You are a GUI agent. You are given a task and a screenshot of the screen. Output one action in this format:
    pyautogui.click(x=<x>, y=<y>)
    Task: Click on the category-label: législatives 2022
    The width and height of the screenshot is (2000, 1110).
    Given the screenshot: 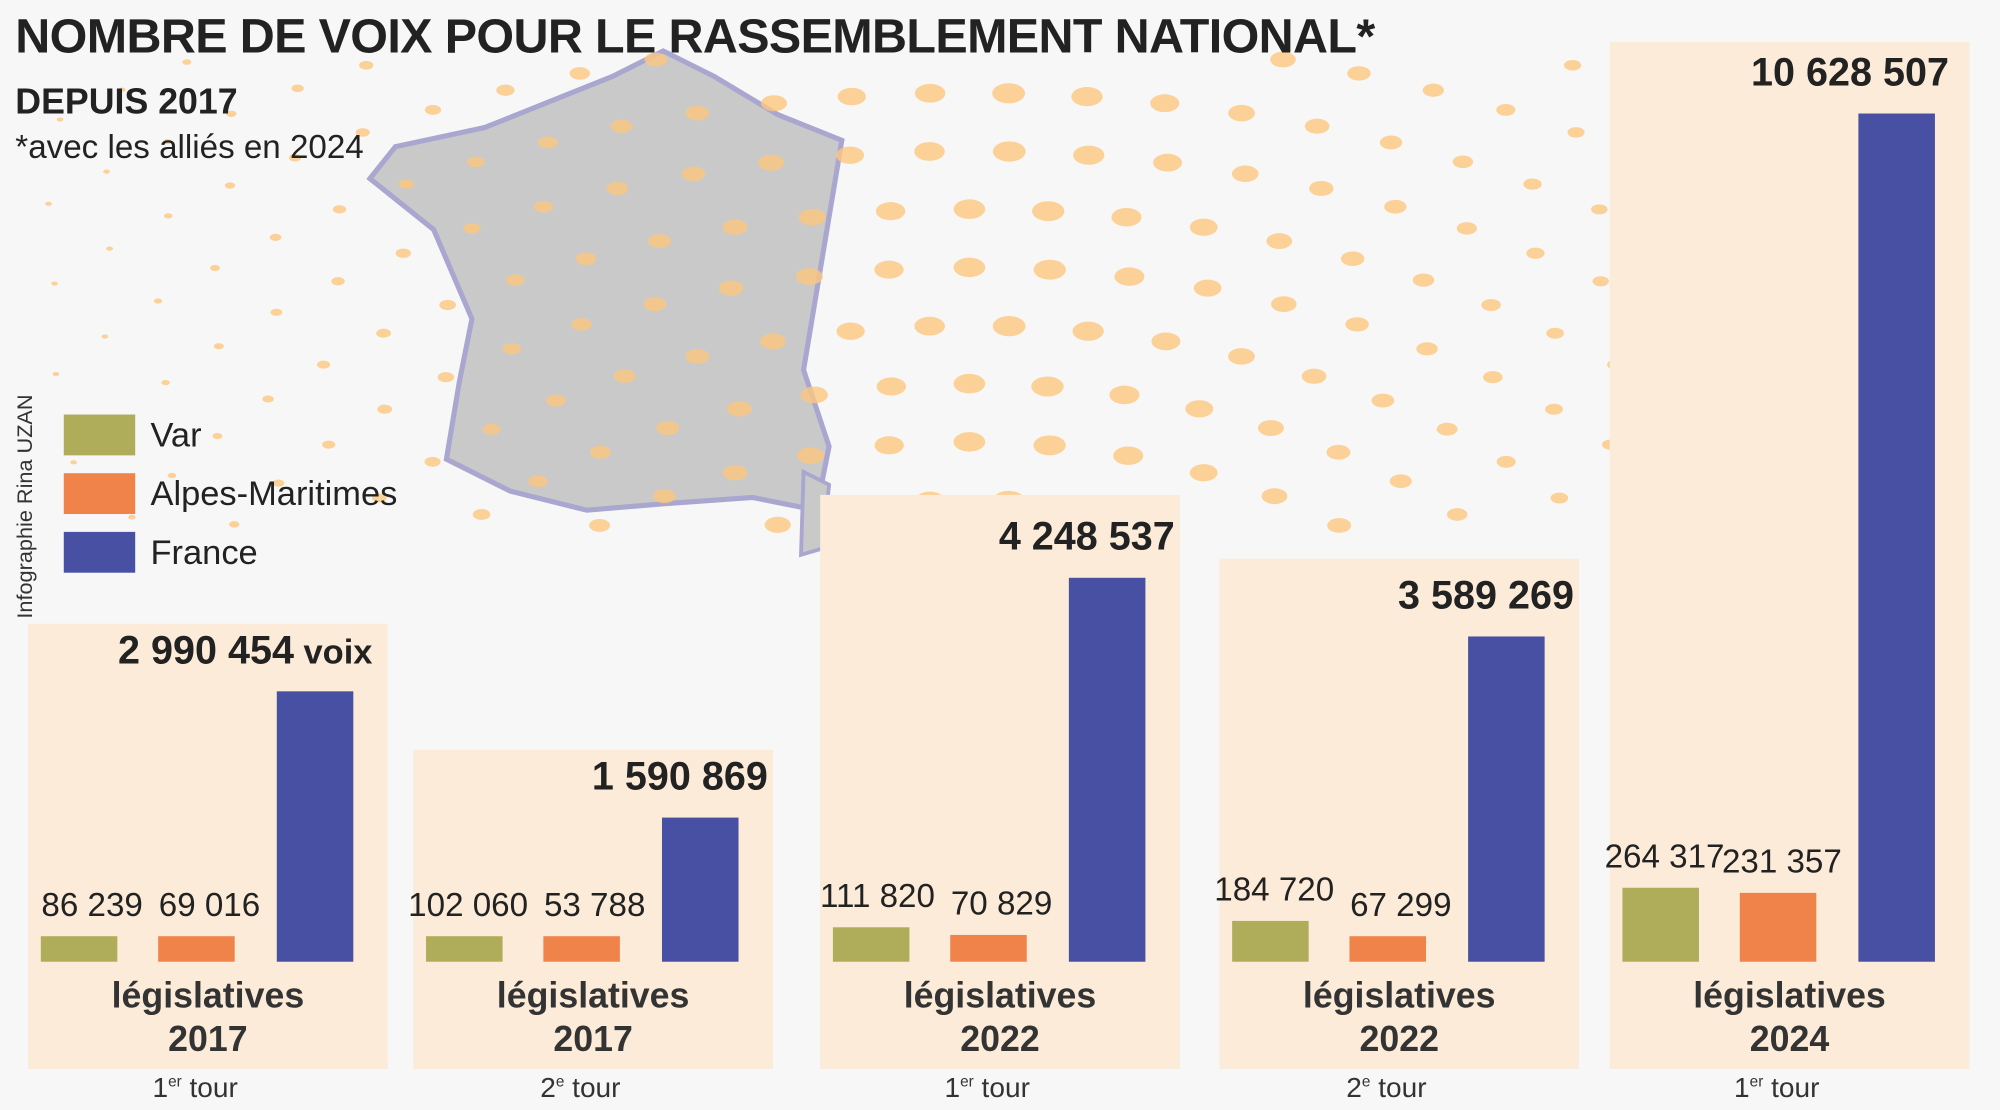 What is the action you would take?
    pyautogui.click(x=1000, y=1017)
    